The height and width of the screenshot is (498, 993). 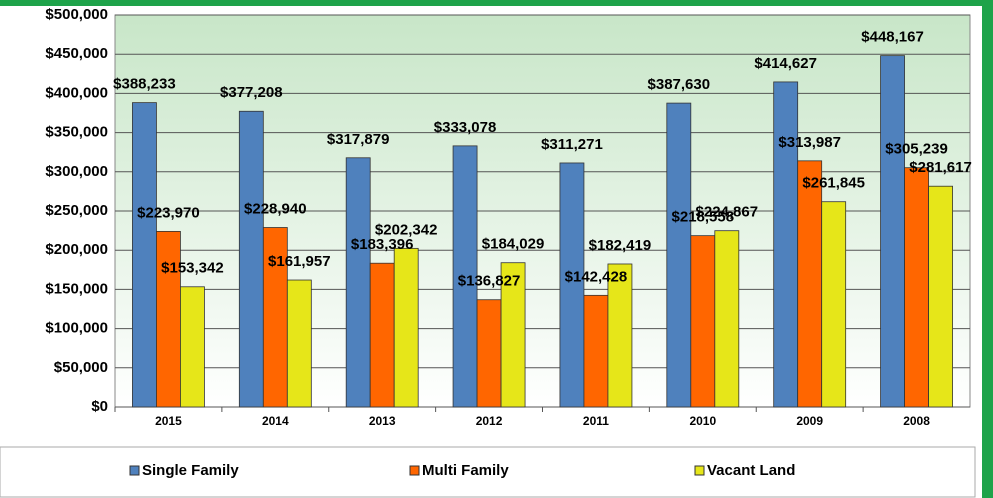 I want to click on y-tick-label: $100,000, so click(x=76, y=328).